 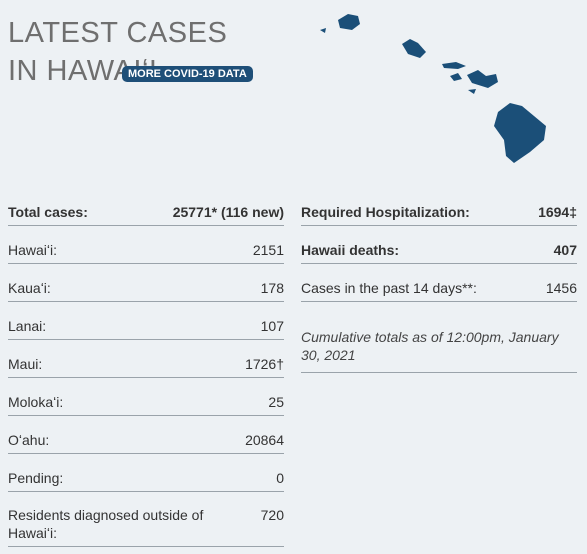 I want to click on table-row: Pending: 0, so click(x=146, y=473).